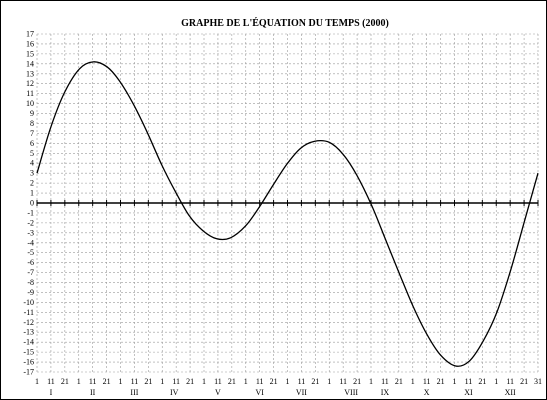  What do you see at coordinates (28, 302) in the screenshot?
I see `y-tick-label: -10` at bounding box center [28, 302].